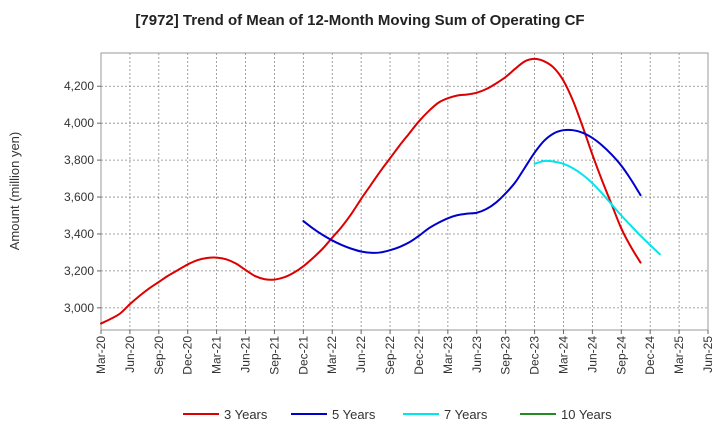 The width and height of the screenshot is (720, 440). Describe the element at coordinates (159, 355) in the screenshot. I see `x-tick-label: Sep-20` at that location.